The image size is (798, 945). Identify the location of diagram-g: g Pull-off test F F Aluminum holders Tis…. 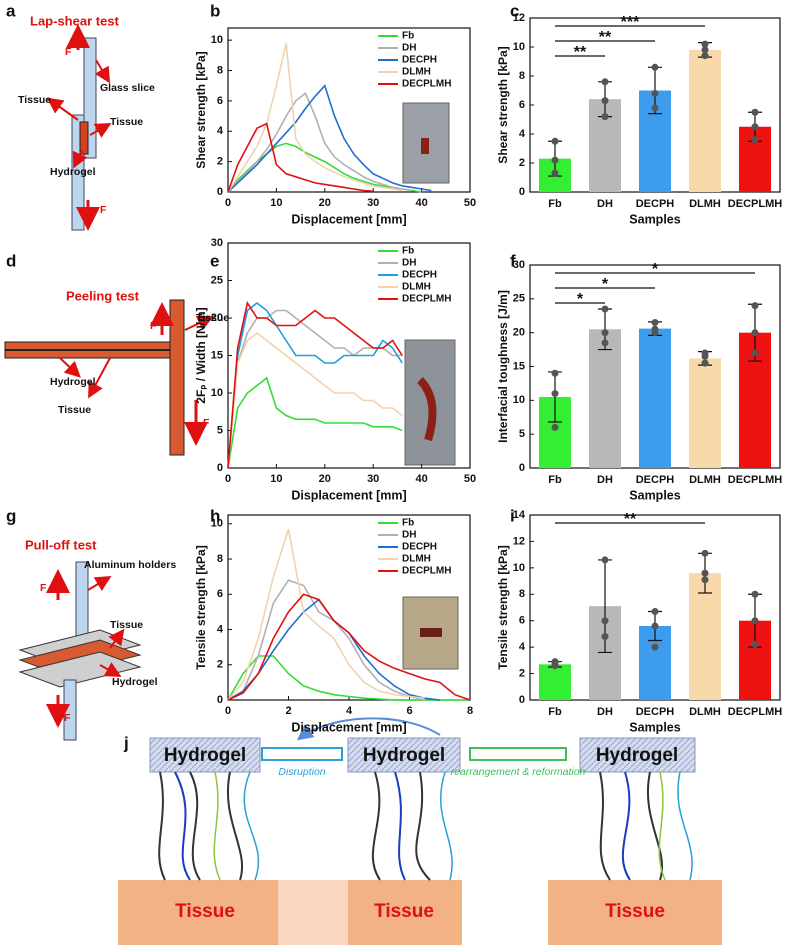
(91, 623).